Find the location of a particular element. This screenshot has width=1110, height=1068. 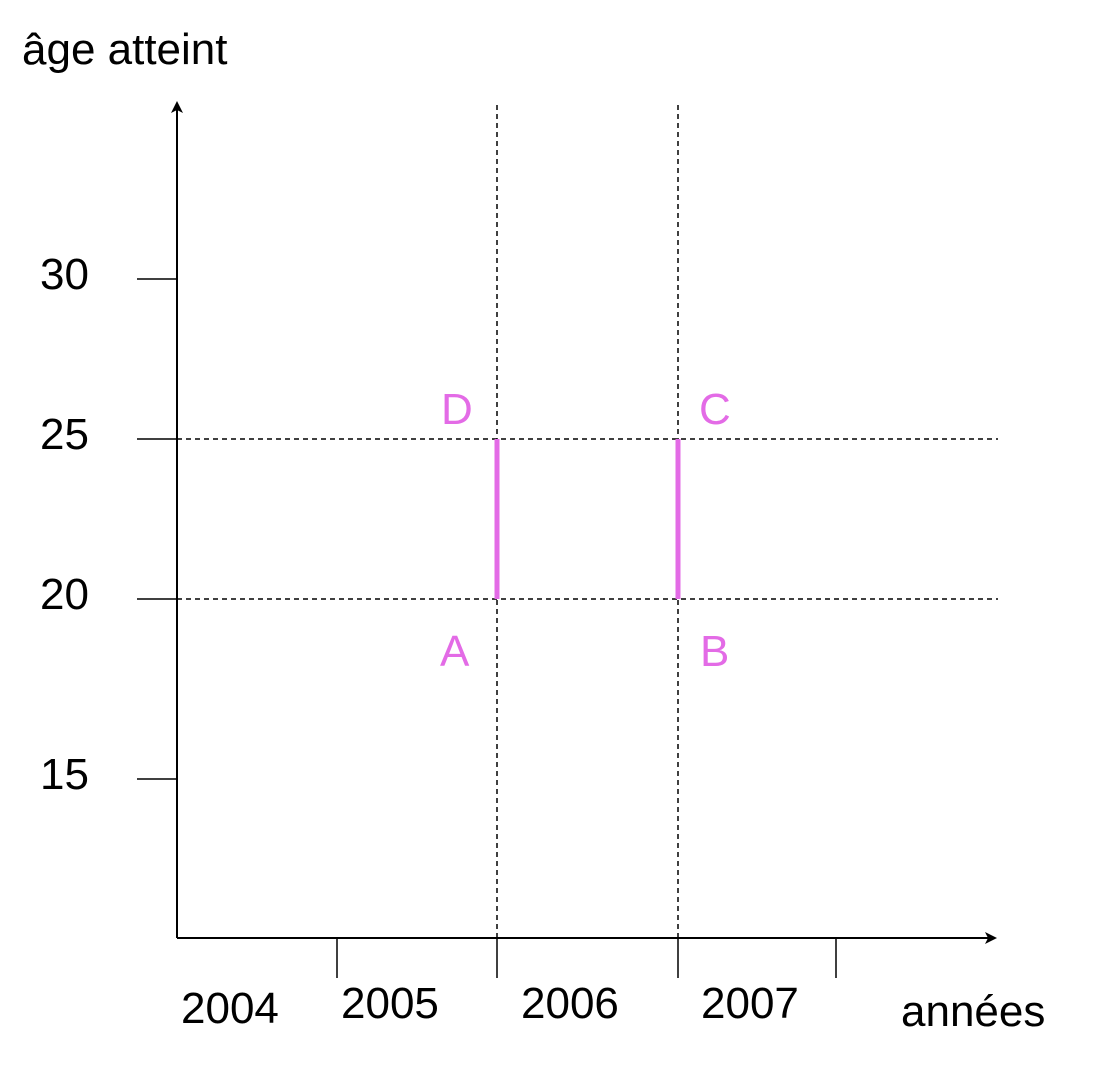

y-axis-label: âge atteint is located at coordinates (125, 49).